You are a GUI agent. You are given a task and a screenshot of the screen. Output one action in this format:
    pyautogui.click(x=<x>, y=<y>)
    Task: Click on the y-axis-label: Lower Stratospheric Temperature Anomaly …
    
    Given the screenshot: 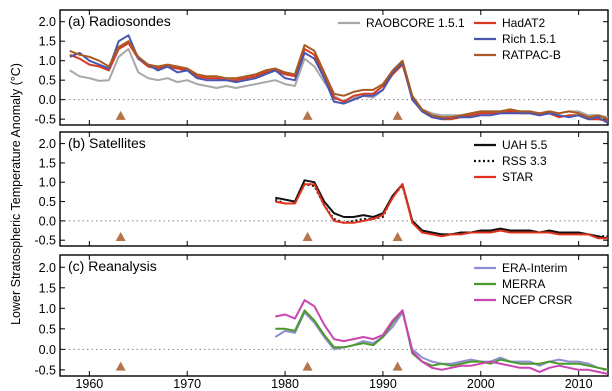 What is the action you would take?
    pyautogui.click(x=16, y=194)
    